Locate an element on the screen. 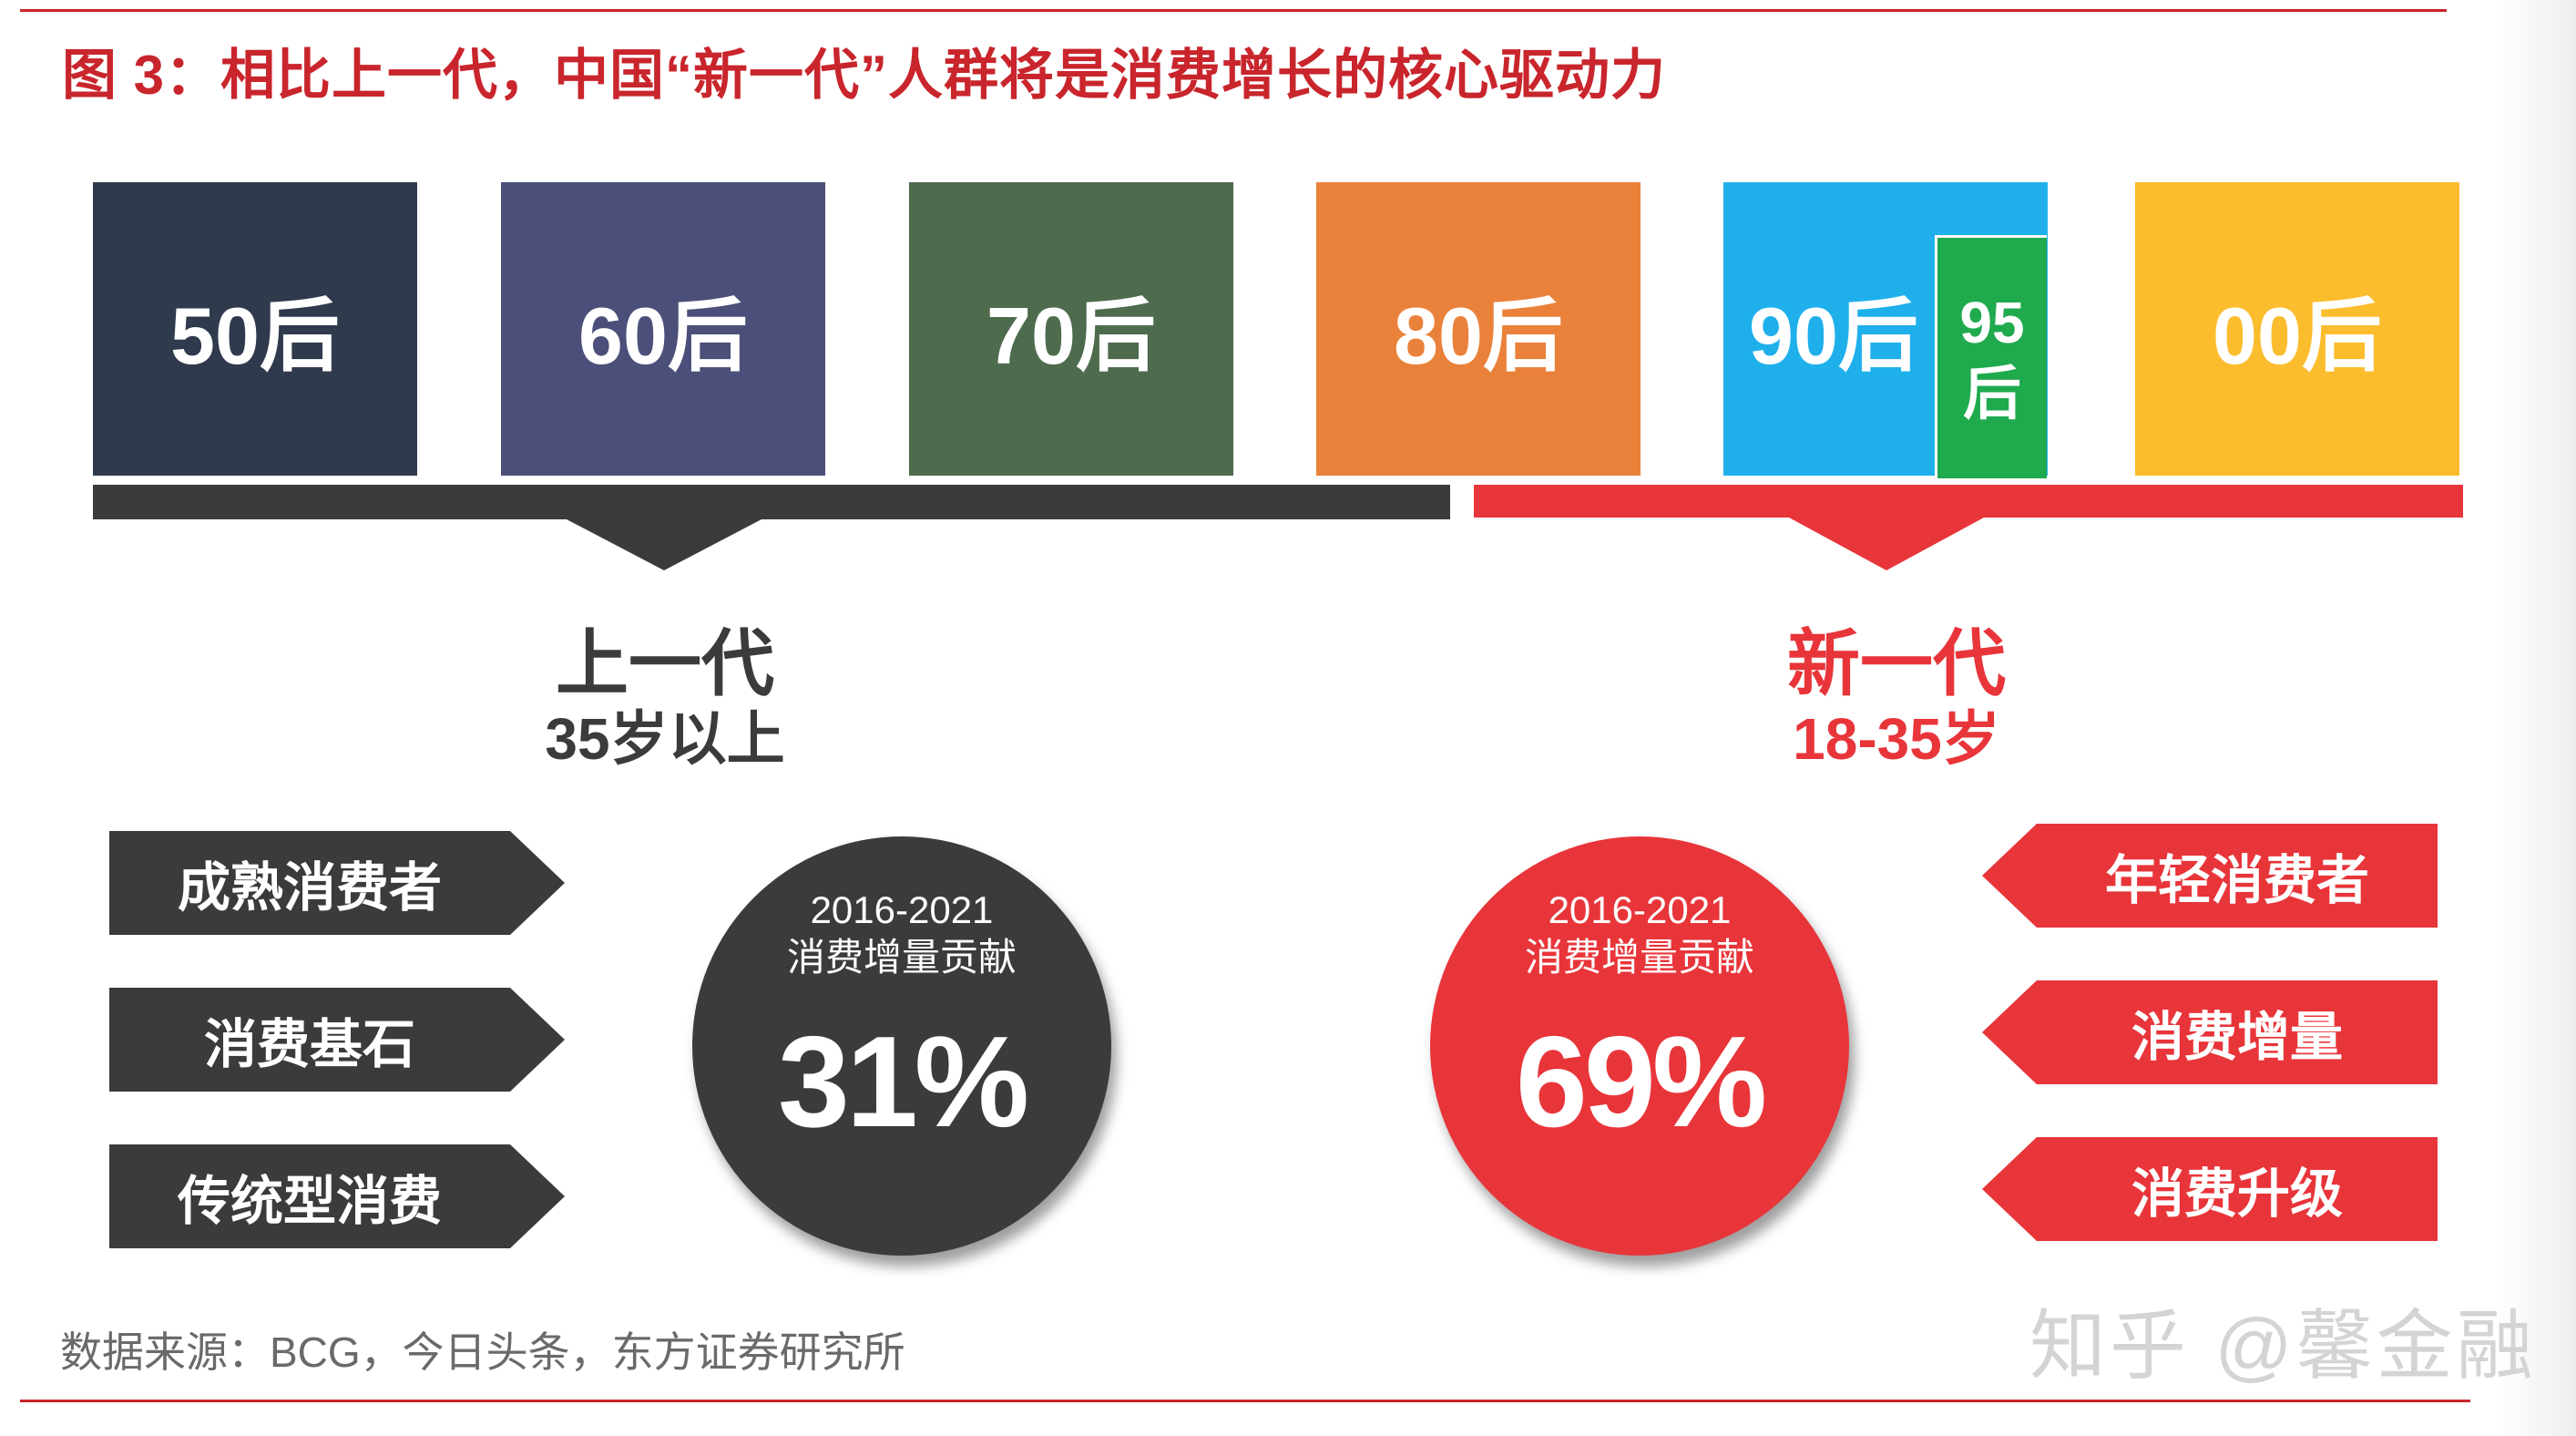 The height and width of the screenshot is (1436, 2576). new-contribution-label: 消费增量贡献 is located at coordinates (1639, 957).